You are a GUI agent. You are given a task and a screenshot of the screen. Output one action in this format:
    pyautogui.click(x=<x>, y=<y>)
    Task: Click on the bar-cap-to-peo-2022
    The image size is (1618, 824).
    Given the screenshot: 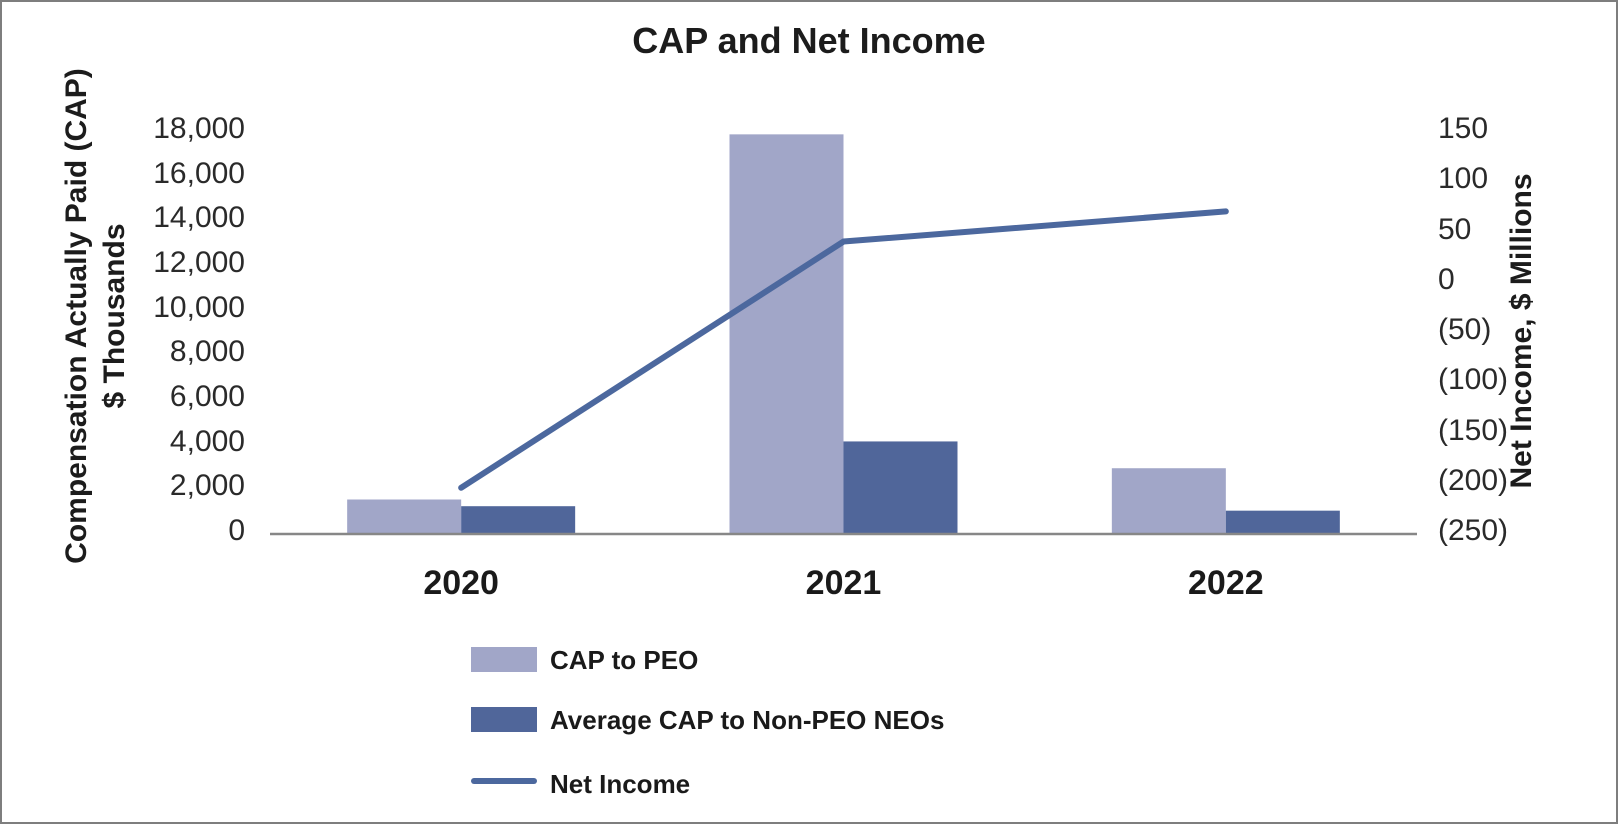 What is the action you would take?
    pyautogui.click(x=1168, y=500)
    